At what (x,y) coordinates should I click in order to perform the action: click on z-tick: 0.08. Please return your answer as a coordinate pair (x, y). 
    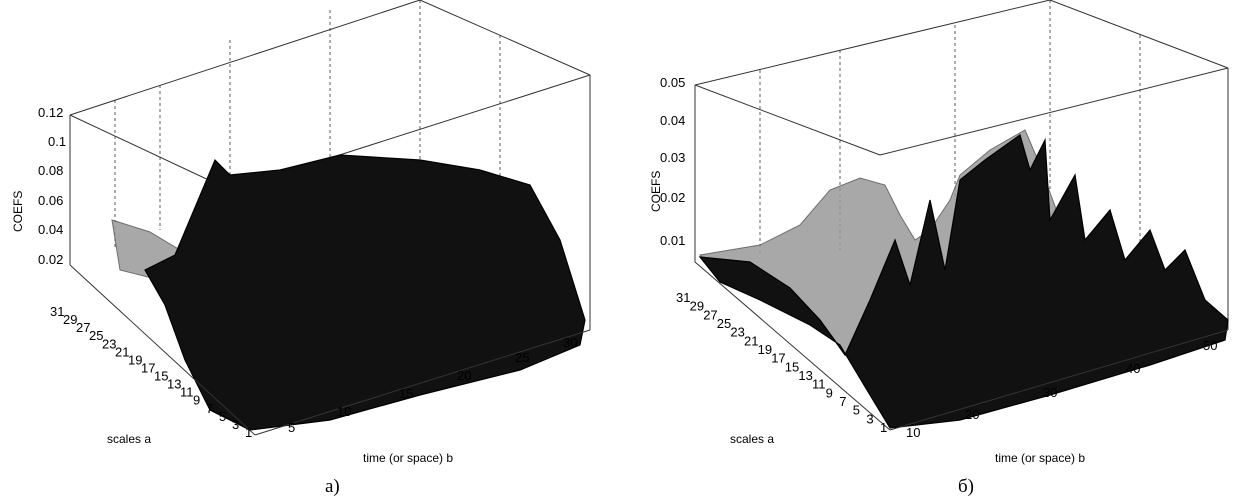
    Looking at the image, I should click on (50, 170).